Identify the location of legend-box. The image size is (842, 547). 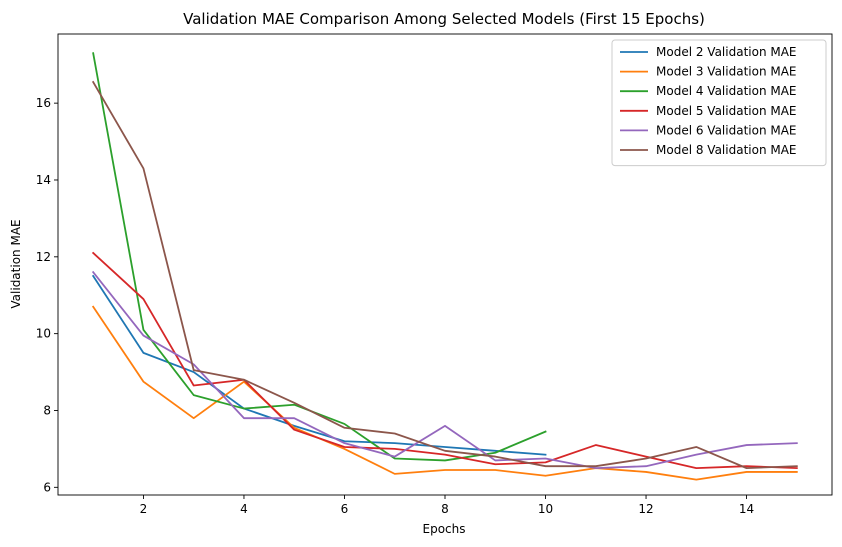
(719, 103).